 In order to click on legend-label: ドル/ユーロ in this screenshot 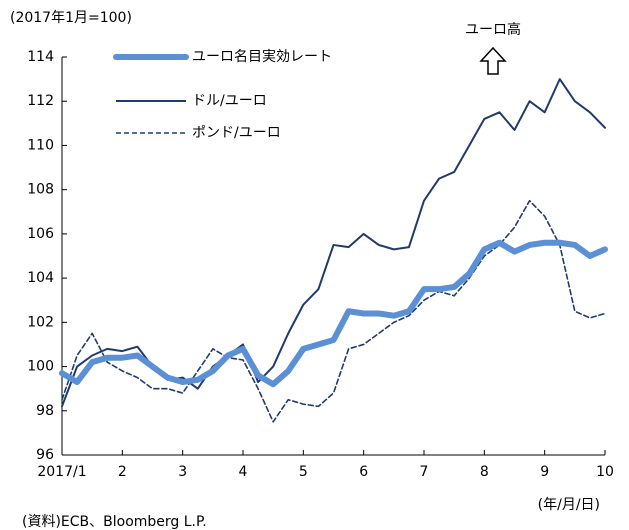, I will do `click(229, 101)`.